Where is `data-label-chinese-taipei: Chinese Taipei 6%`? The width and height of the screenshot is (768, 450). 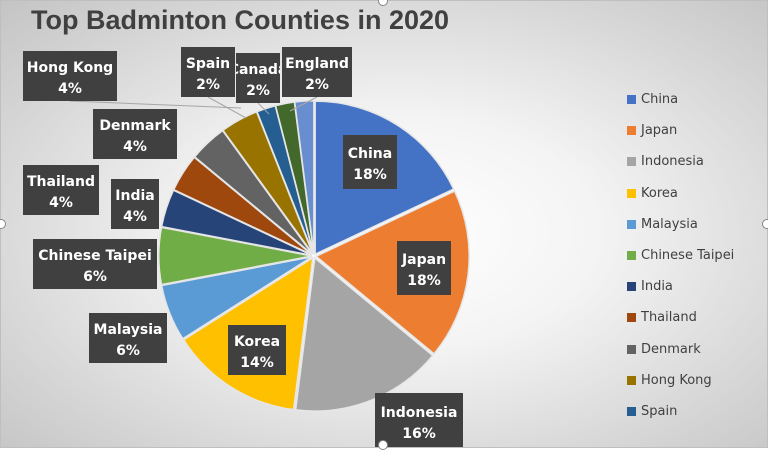 data-label-chinese-taipei: Chinese Taipei 6% is located at coordinates (95, 264).